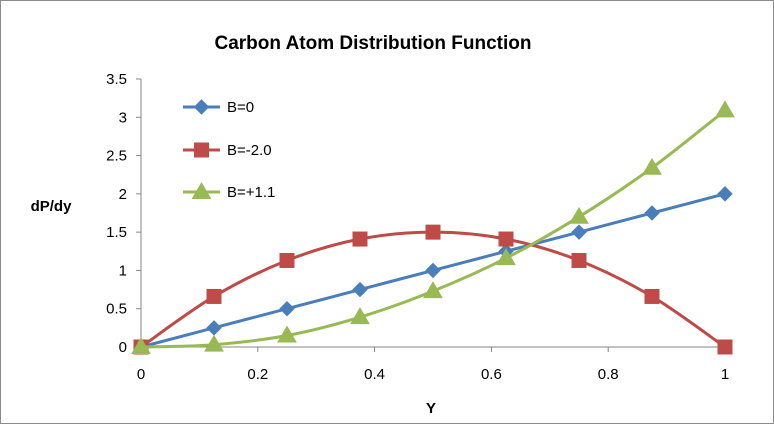  What do you see at coordinates (240, 107) in the screenshot?
I see `legend-label: B=0` at bounding box center [240, 107].